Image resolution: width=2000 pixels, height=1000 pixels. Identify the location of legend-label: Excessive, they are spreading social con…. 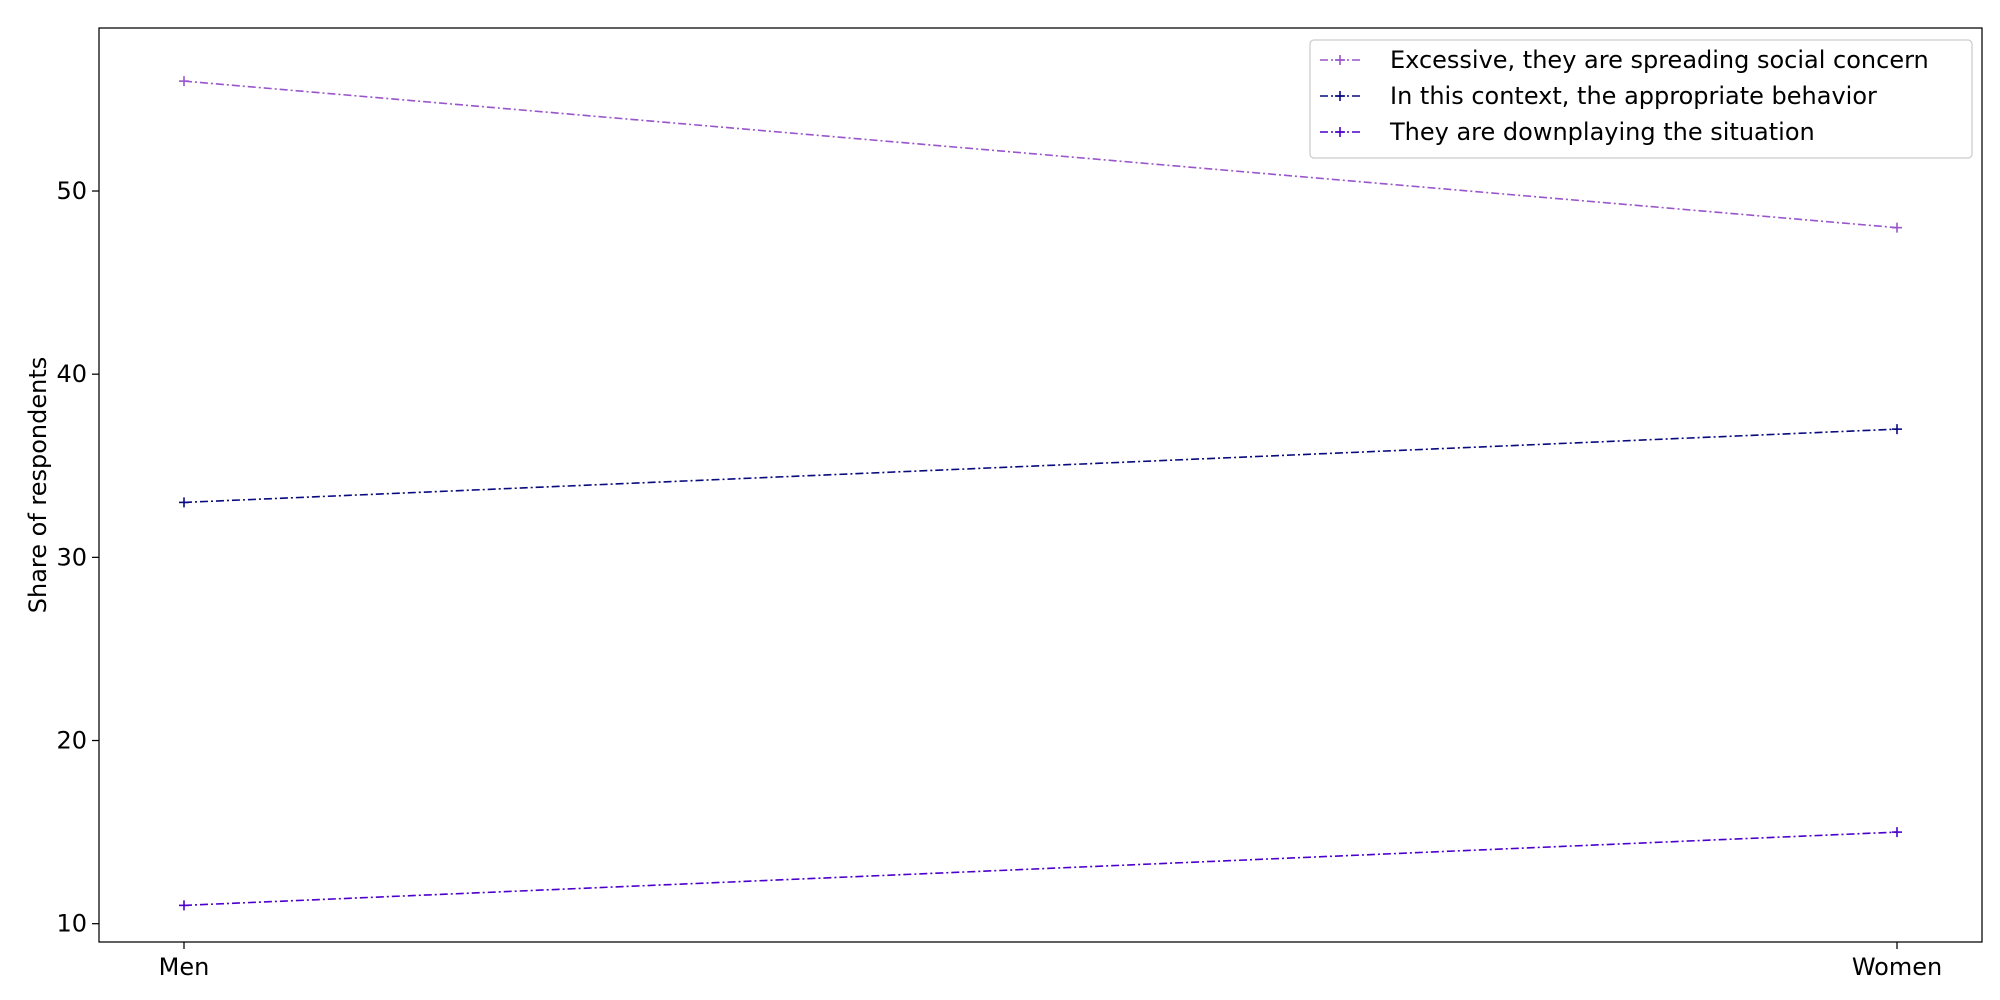
(1659, 60).